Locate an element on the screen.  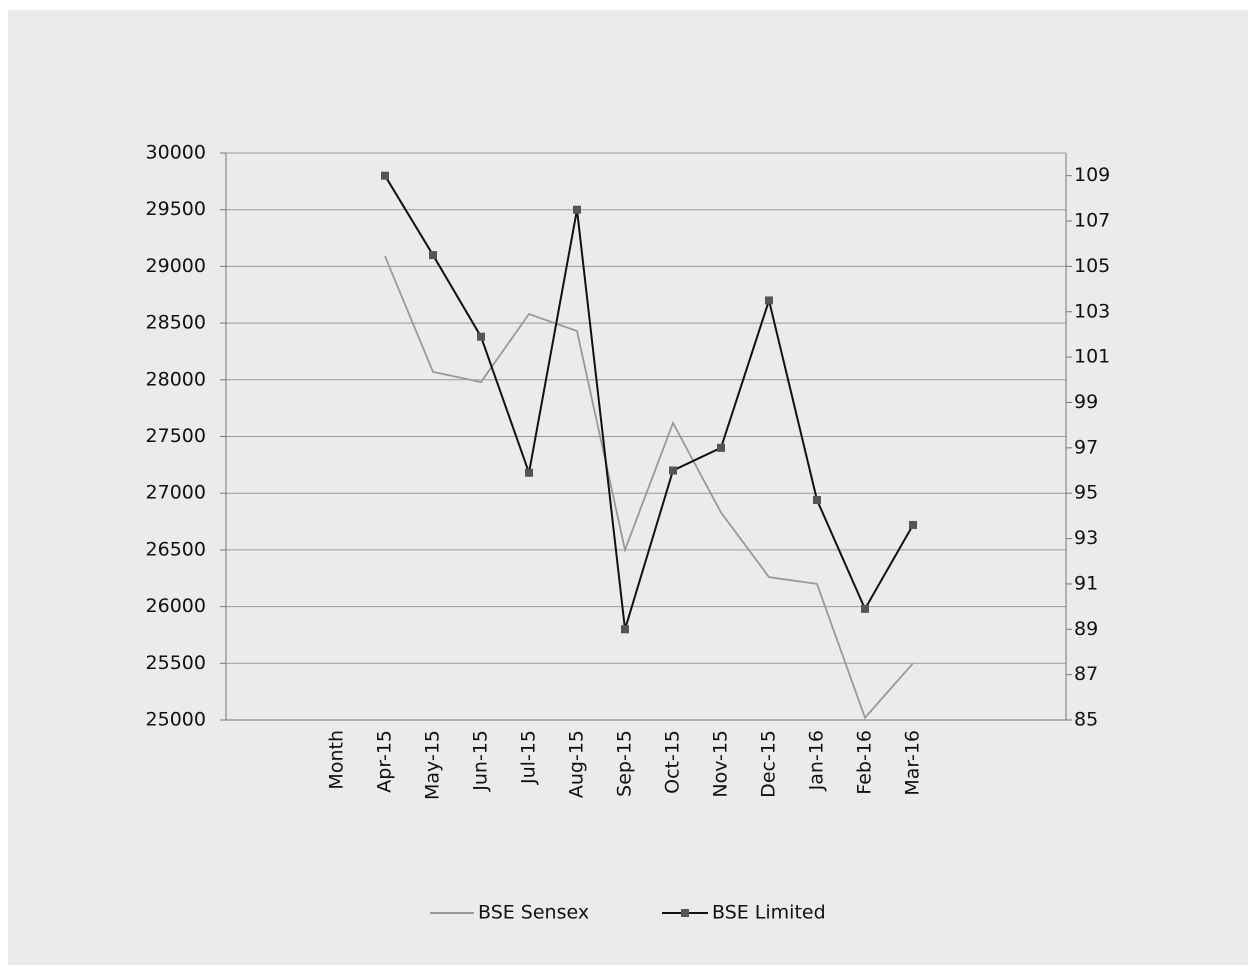
x-tick-label: Month is located at coordinates (337, 760).